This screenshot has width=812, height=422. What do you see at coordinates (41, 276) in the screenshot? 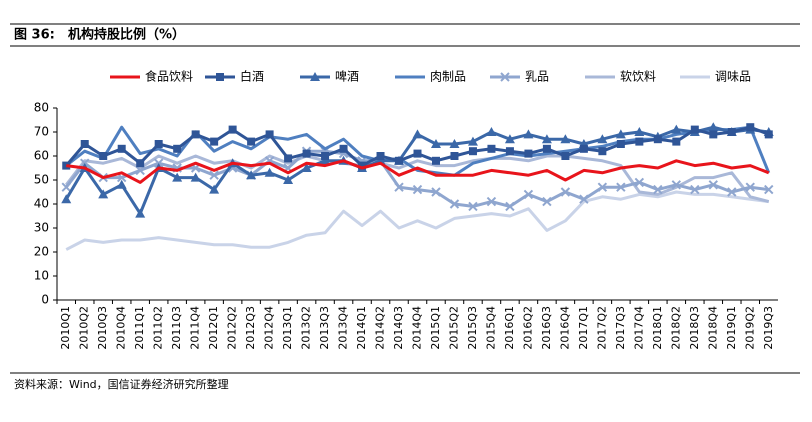
I see `y-tick-label: 10` at bounding box center [41, 276].